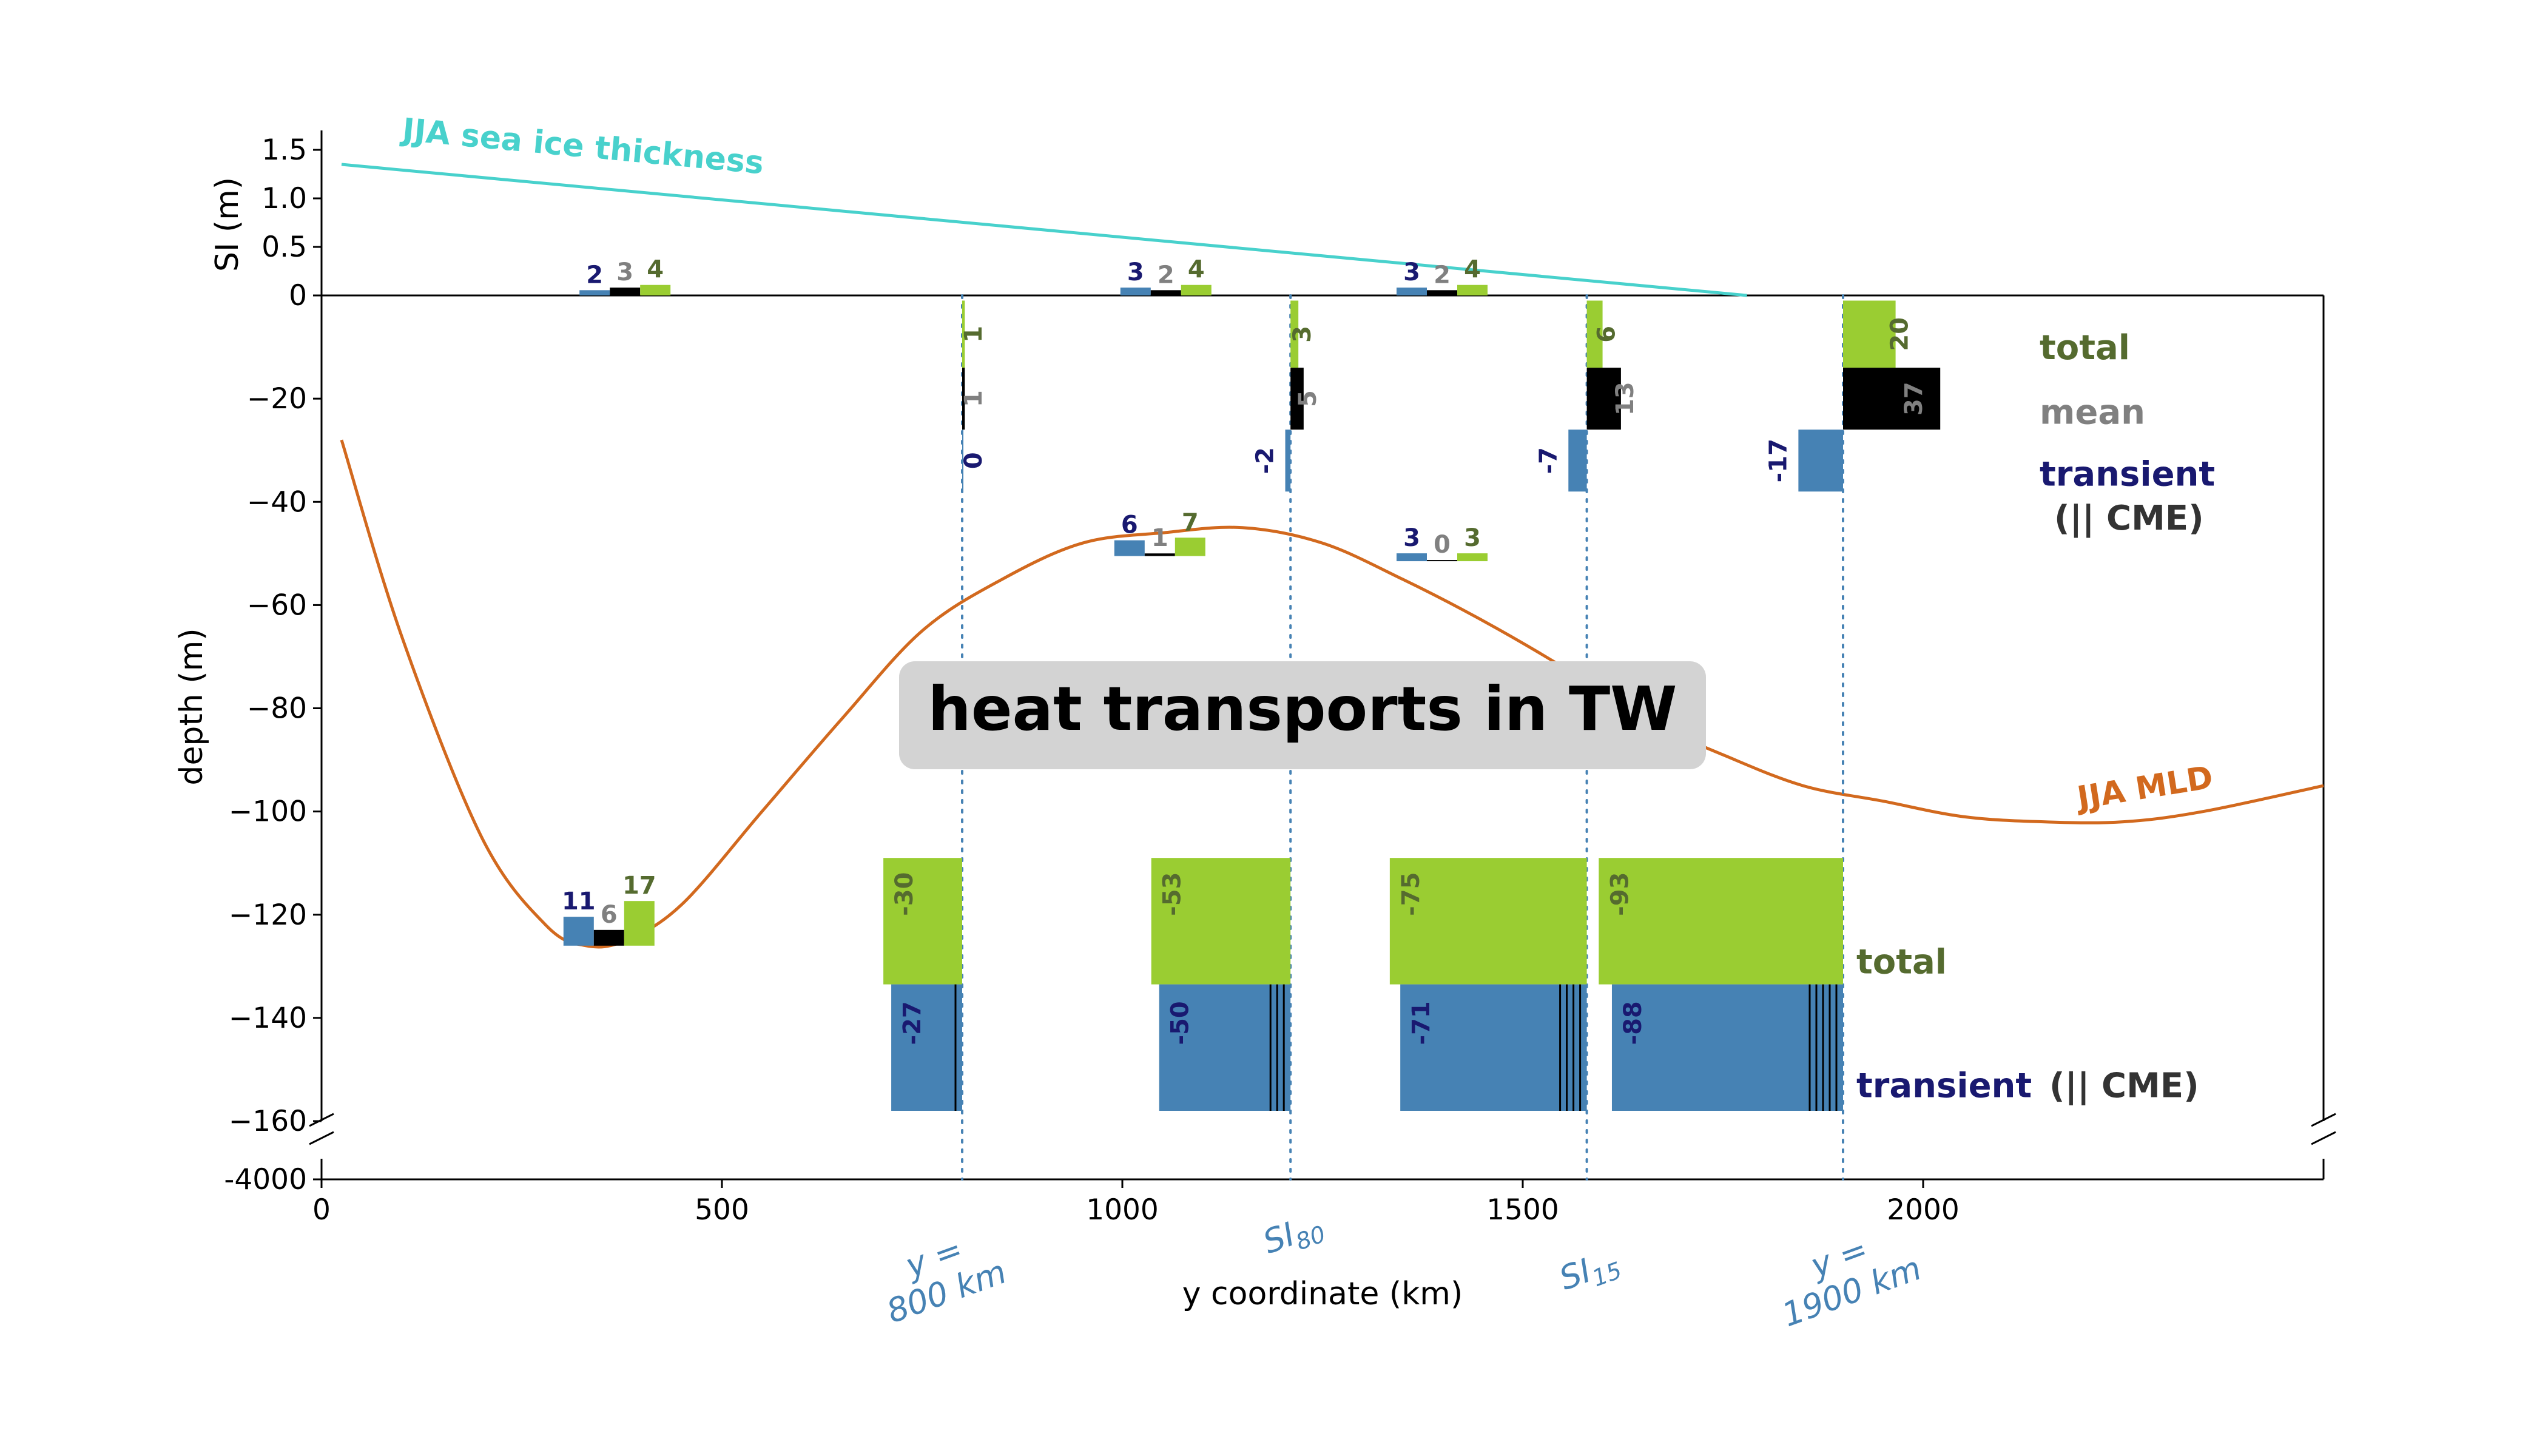 The image size is (2548, 1456). What do you see at coordinates (291, 222) in the screenshot?
I see `top-panel-y-ticks: 1.5 1.0 0.5 0` at bounding box center [291, 222].